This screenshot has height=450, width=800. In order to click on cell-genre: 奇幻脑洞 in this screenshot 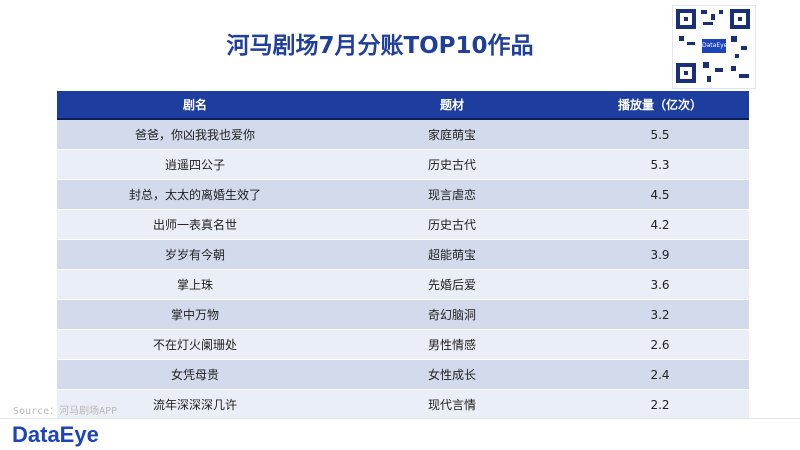, I will do `click(452, 314)`.